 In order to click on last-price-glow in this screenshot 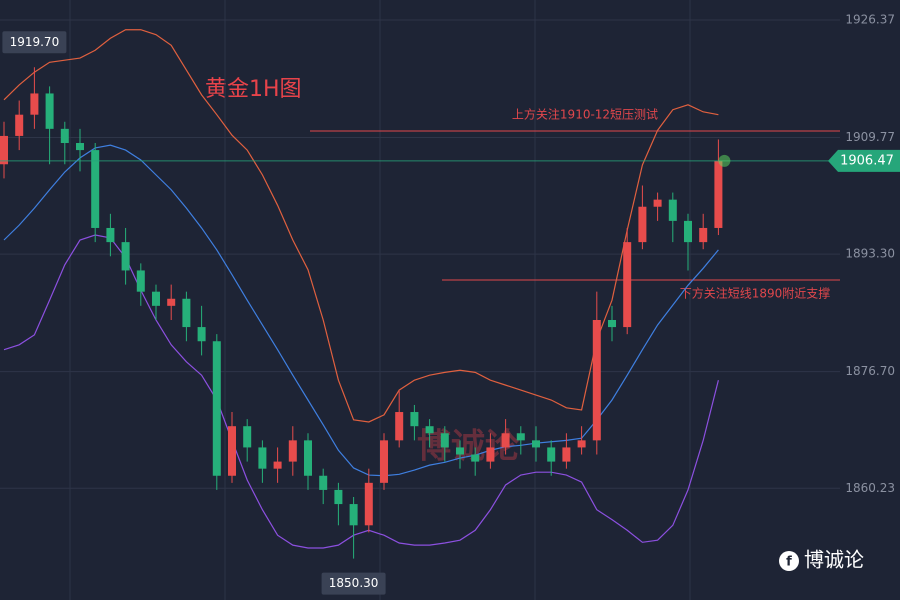, I will do `click(724, 160)`.